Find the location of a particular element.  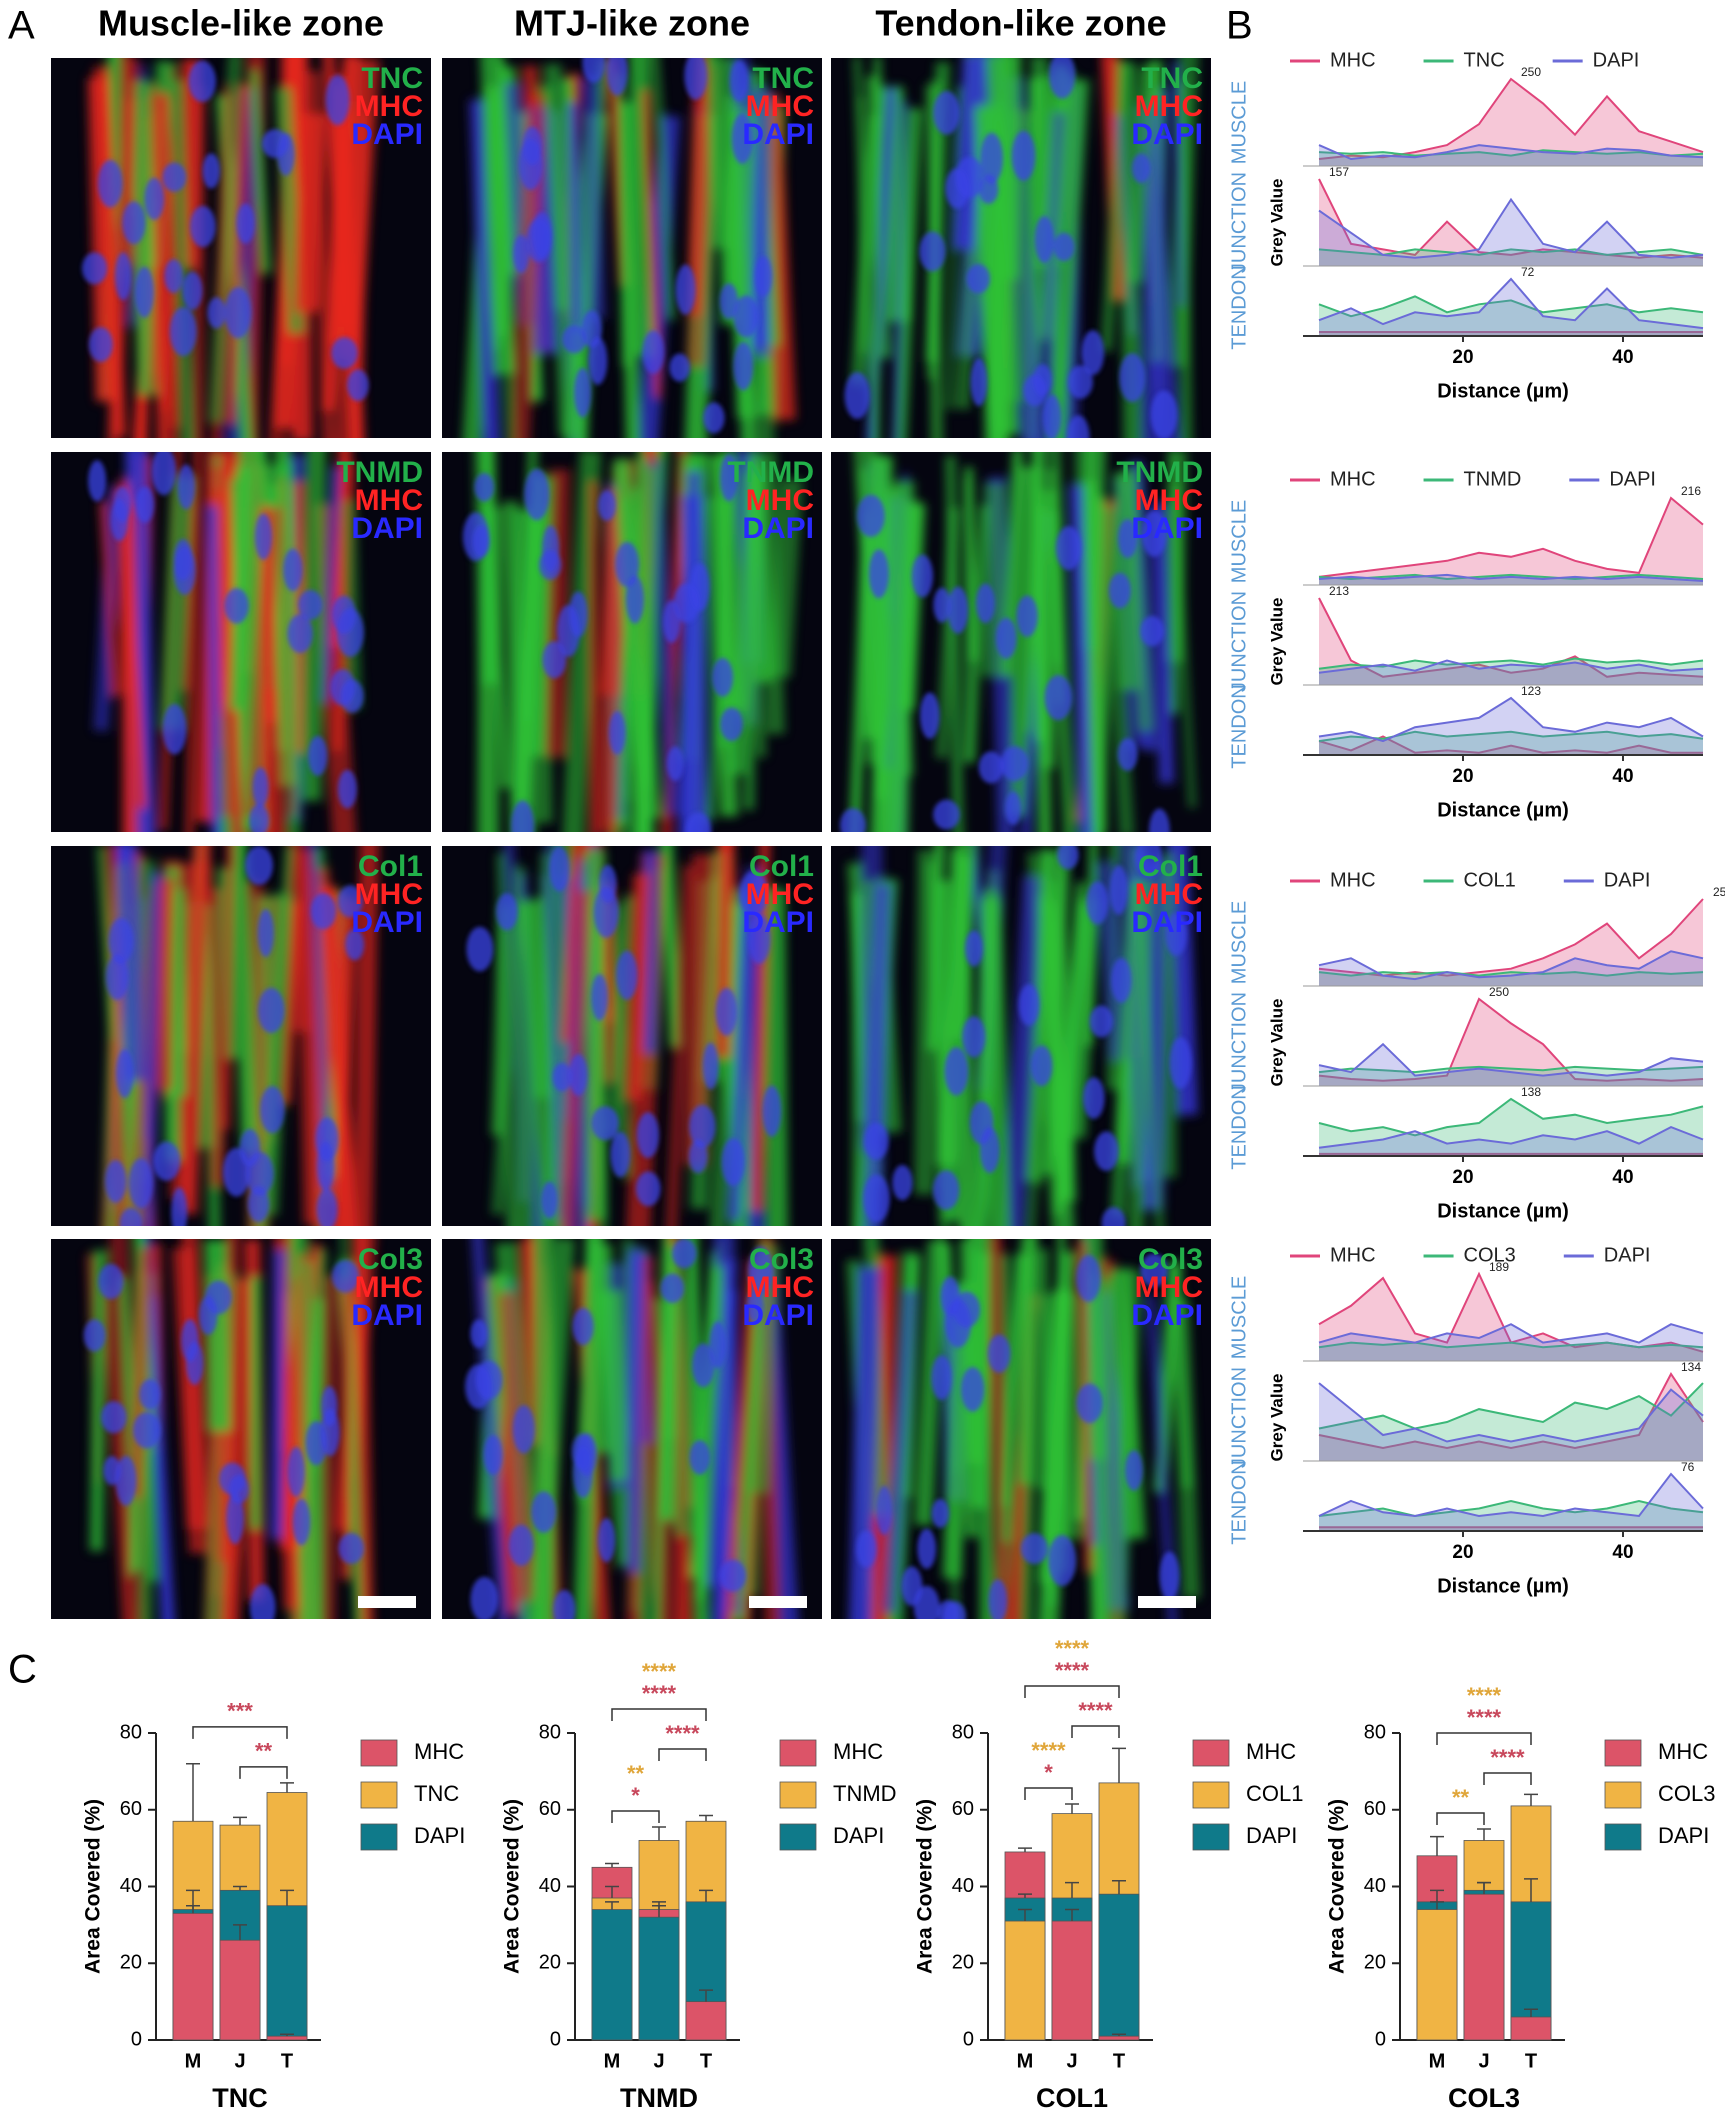

y-axis-label: Area Covered (%) is located at coordinates (93, 1886).